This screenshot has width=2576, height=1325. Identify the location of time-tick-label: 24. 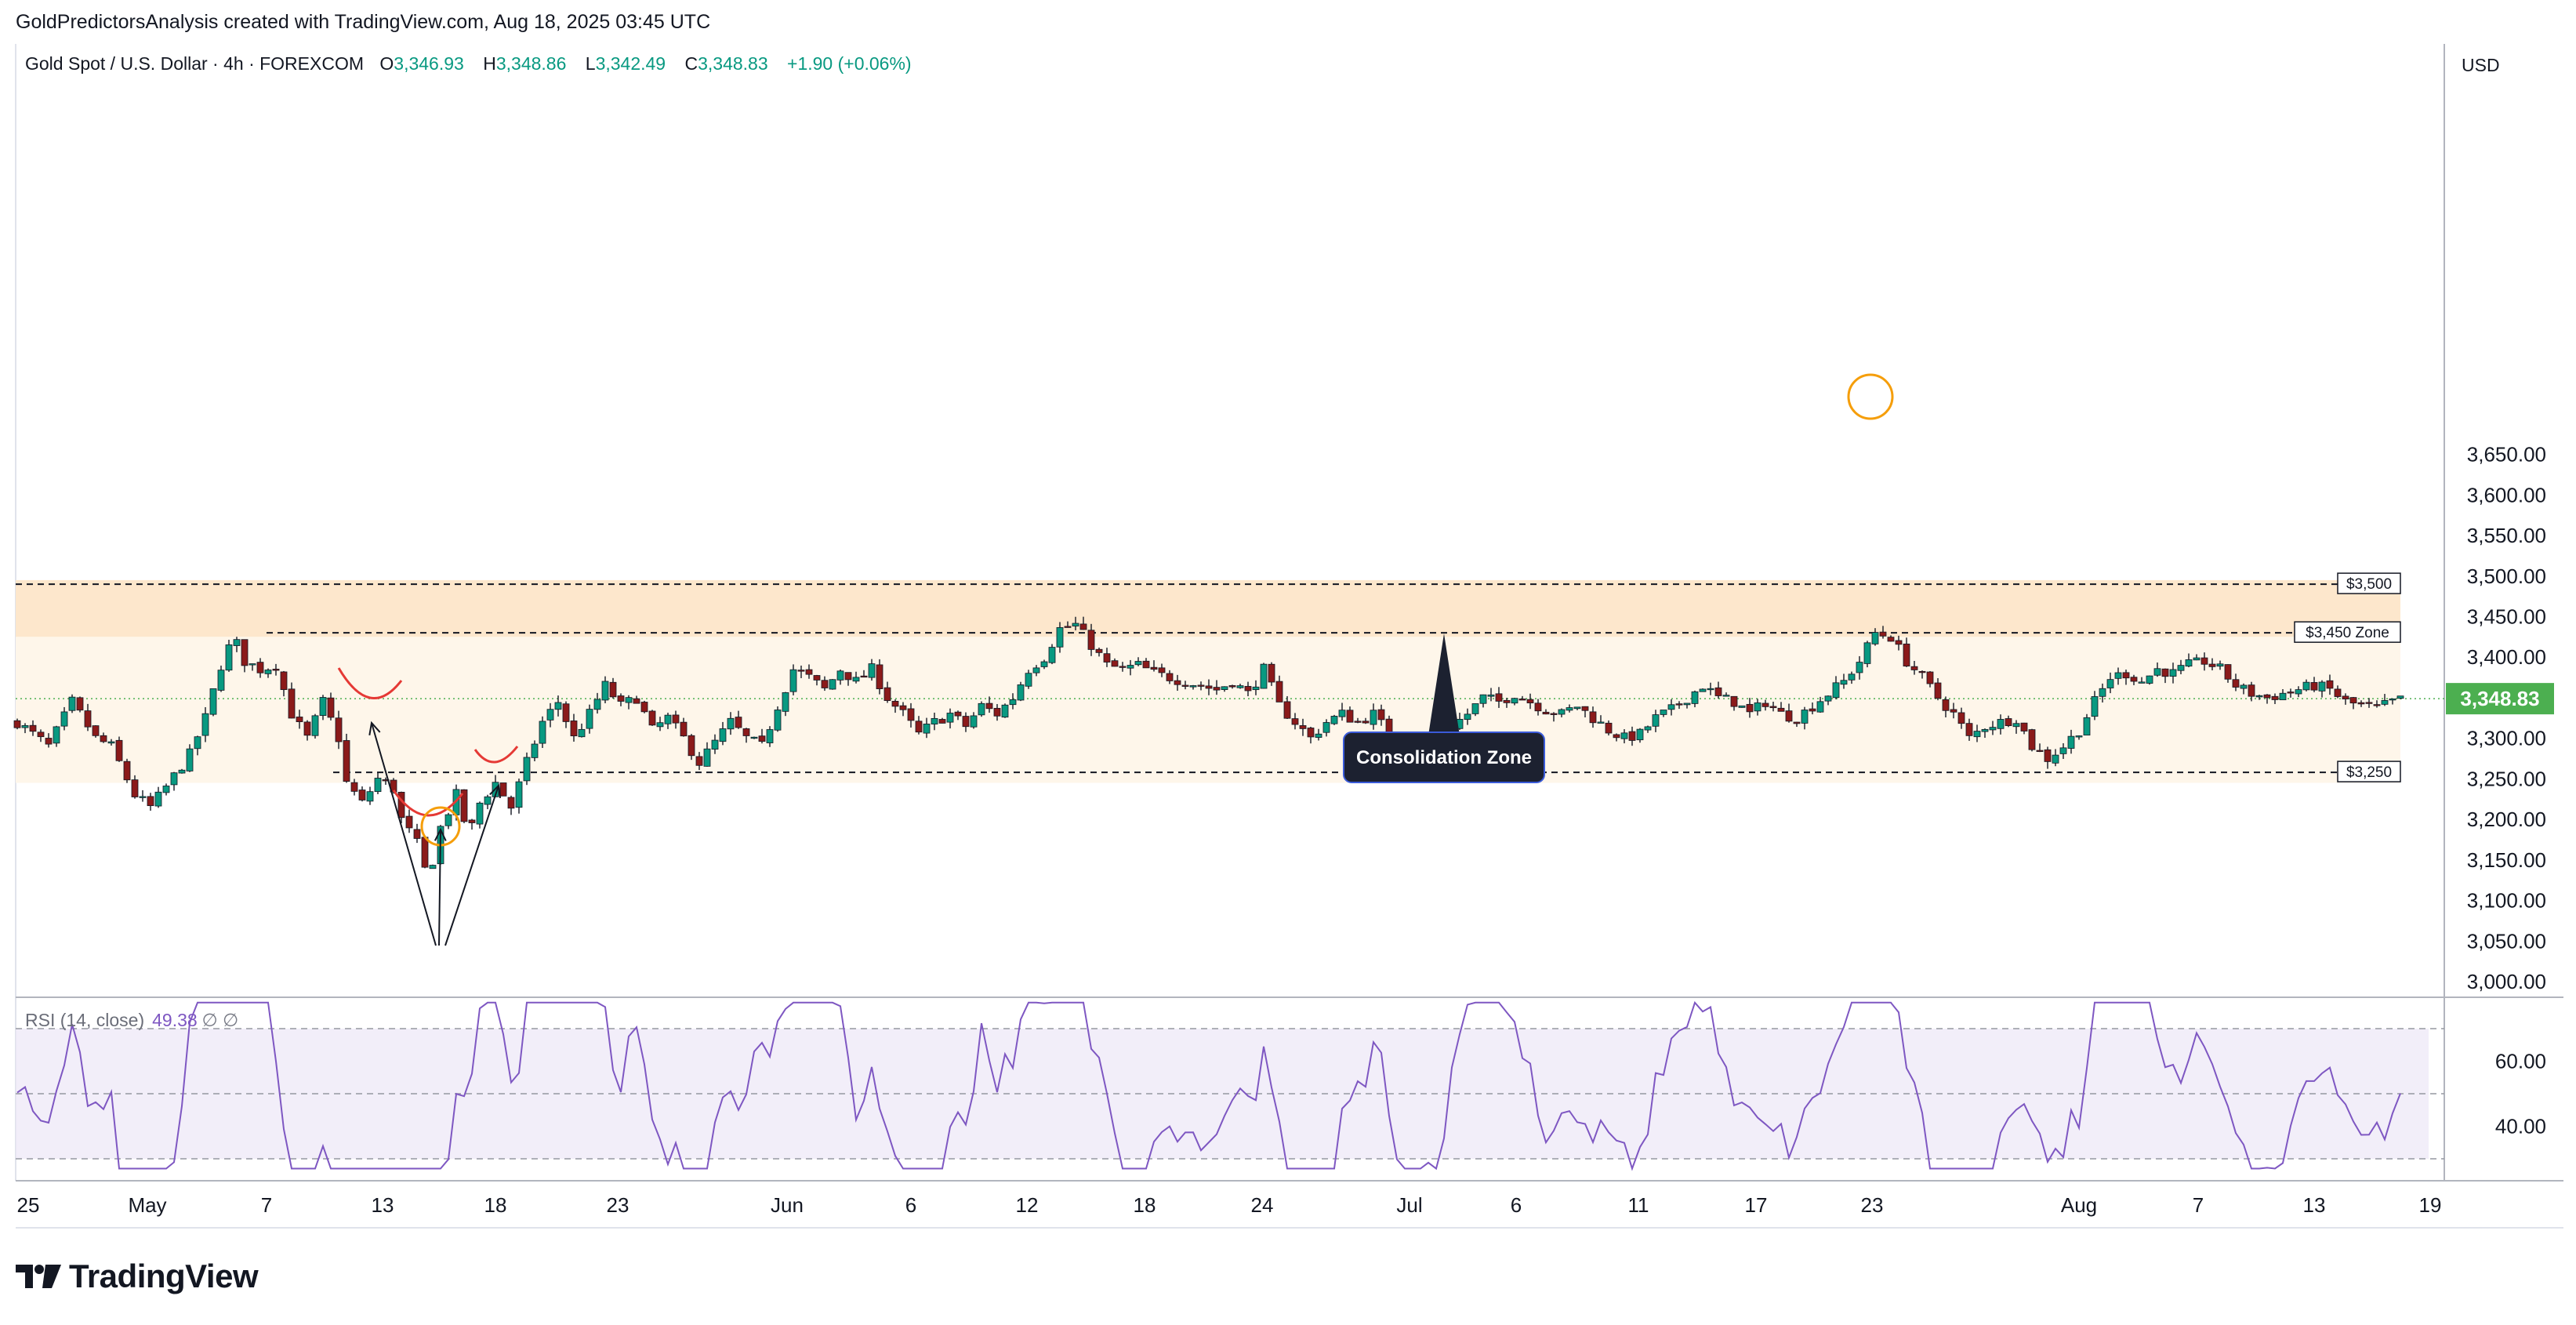
(1263, 1205).